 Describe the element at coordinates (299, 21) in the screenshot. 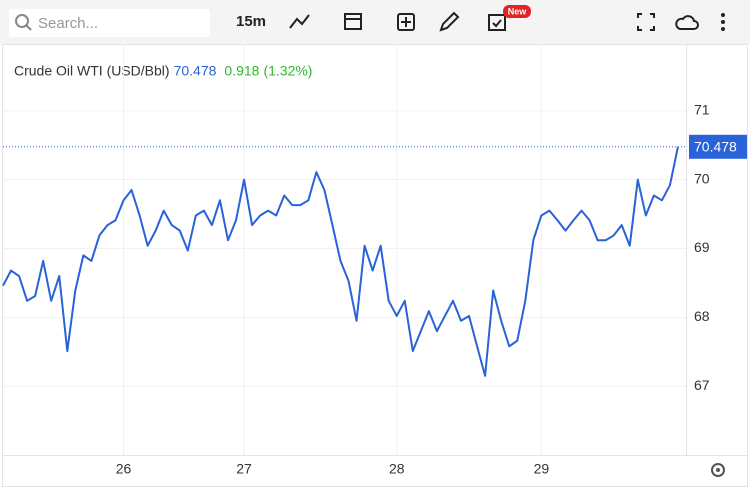

I see `chart-type-icon` at that location.